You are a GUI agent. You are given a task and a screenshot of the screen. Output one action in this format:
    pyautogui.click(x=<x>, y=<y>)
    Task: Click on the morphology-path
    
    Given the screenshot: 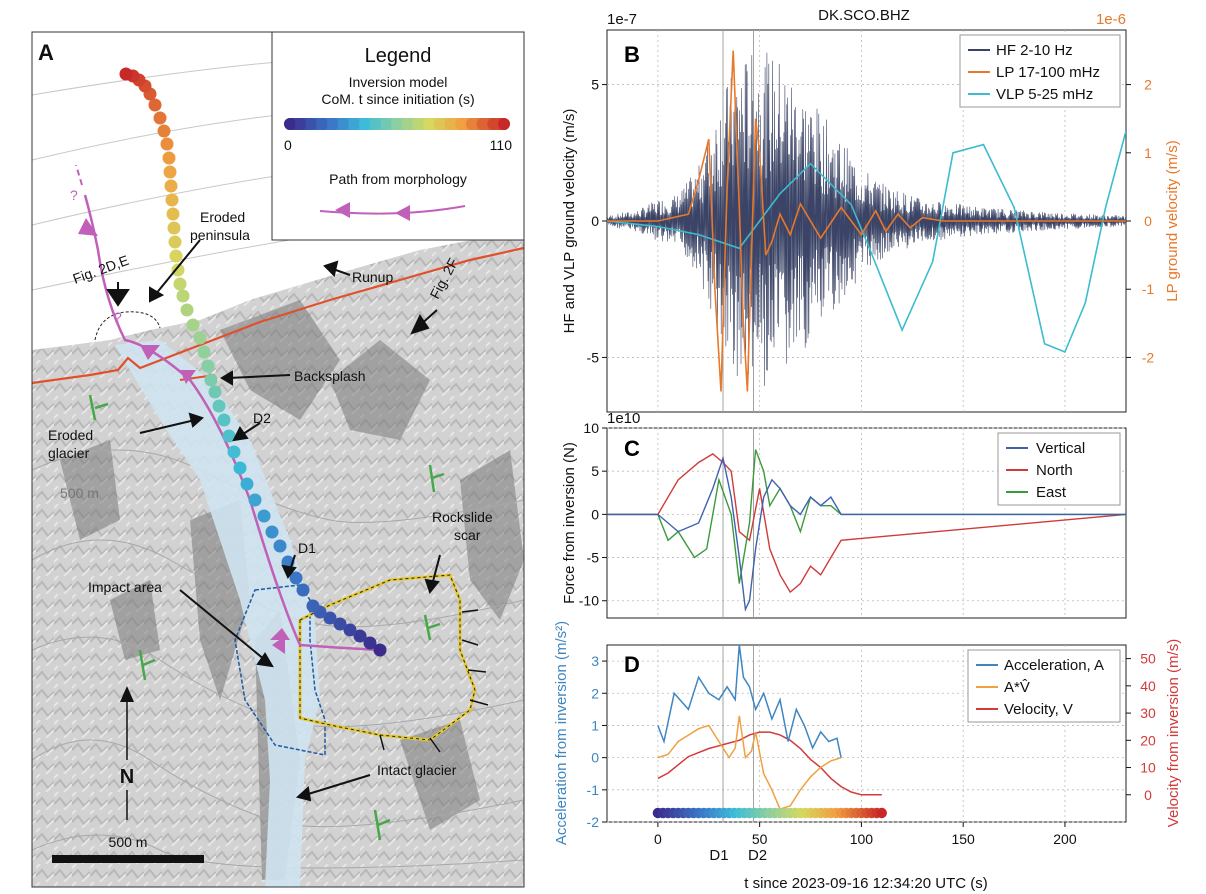 What is the action you would take?
    pyautogui.click(x=232, y=423)
    